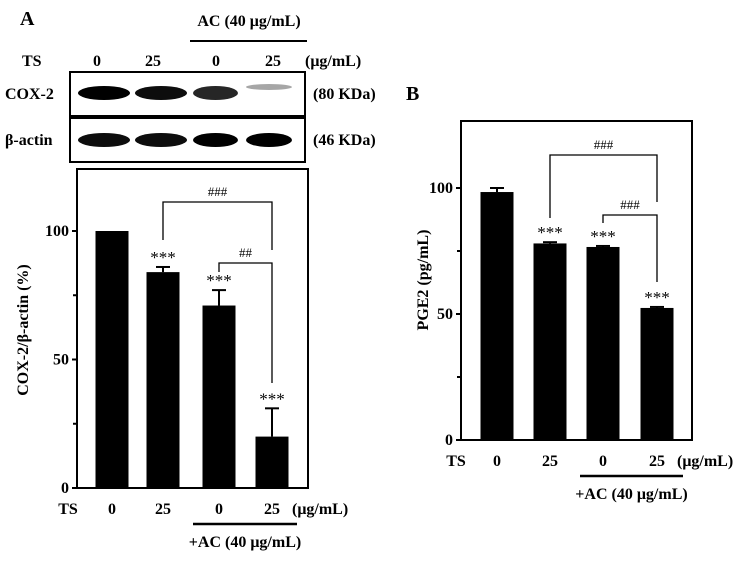 This screenshot has width=755, height=561. I want to click on y-axis-label: COX-2/β-actin (%), so click(23, 330).